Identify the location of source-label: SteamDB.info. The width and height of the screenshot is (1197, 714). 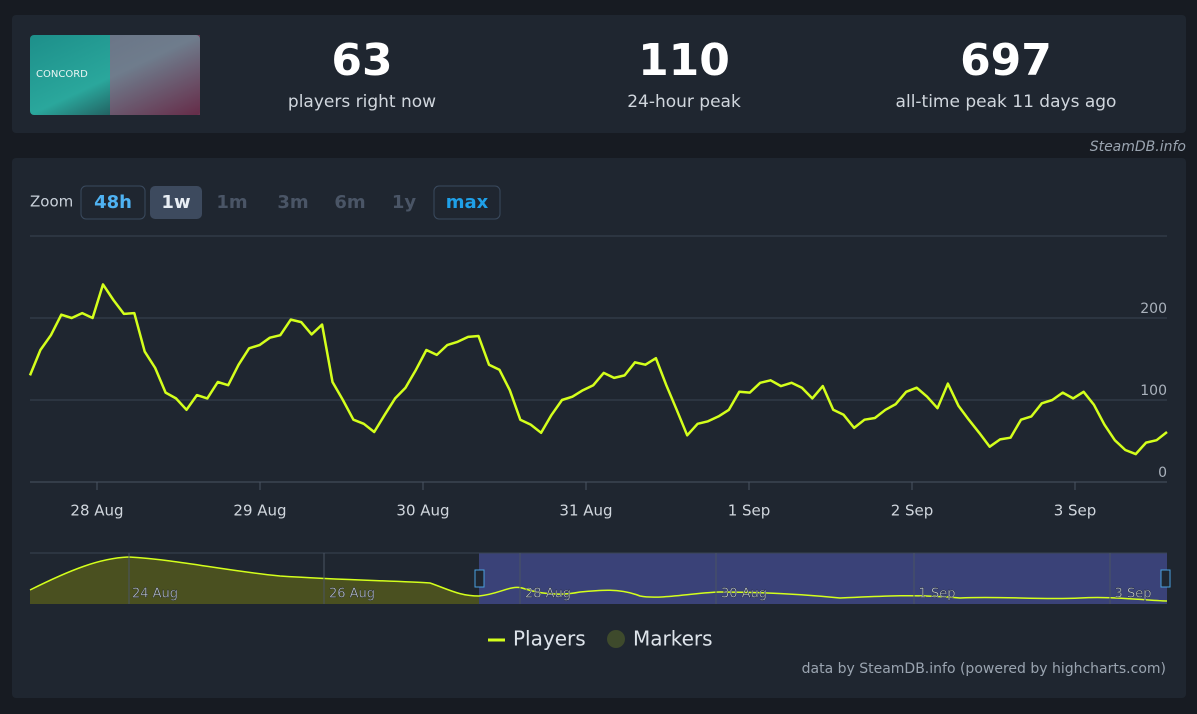
(1138, 147).